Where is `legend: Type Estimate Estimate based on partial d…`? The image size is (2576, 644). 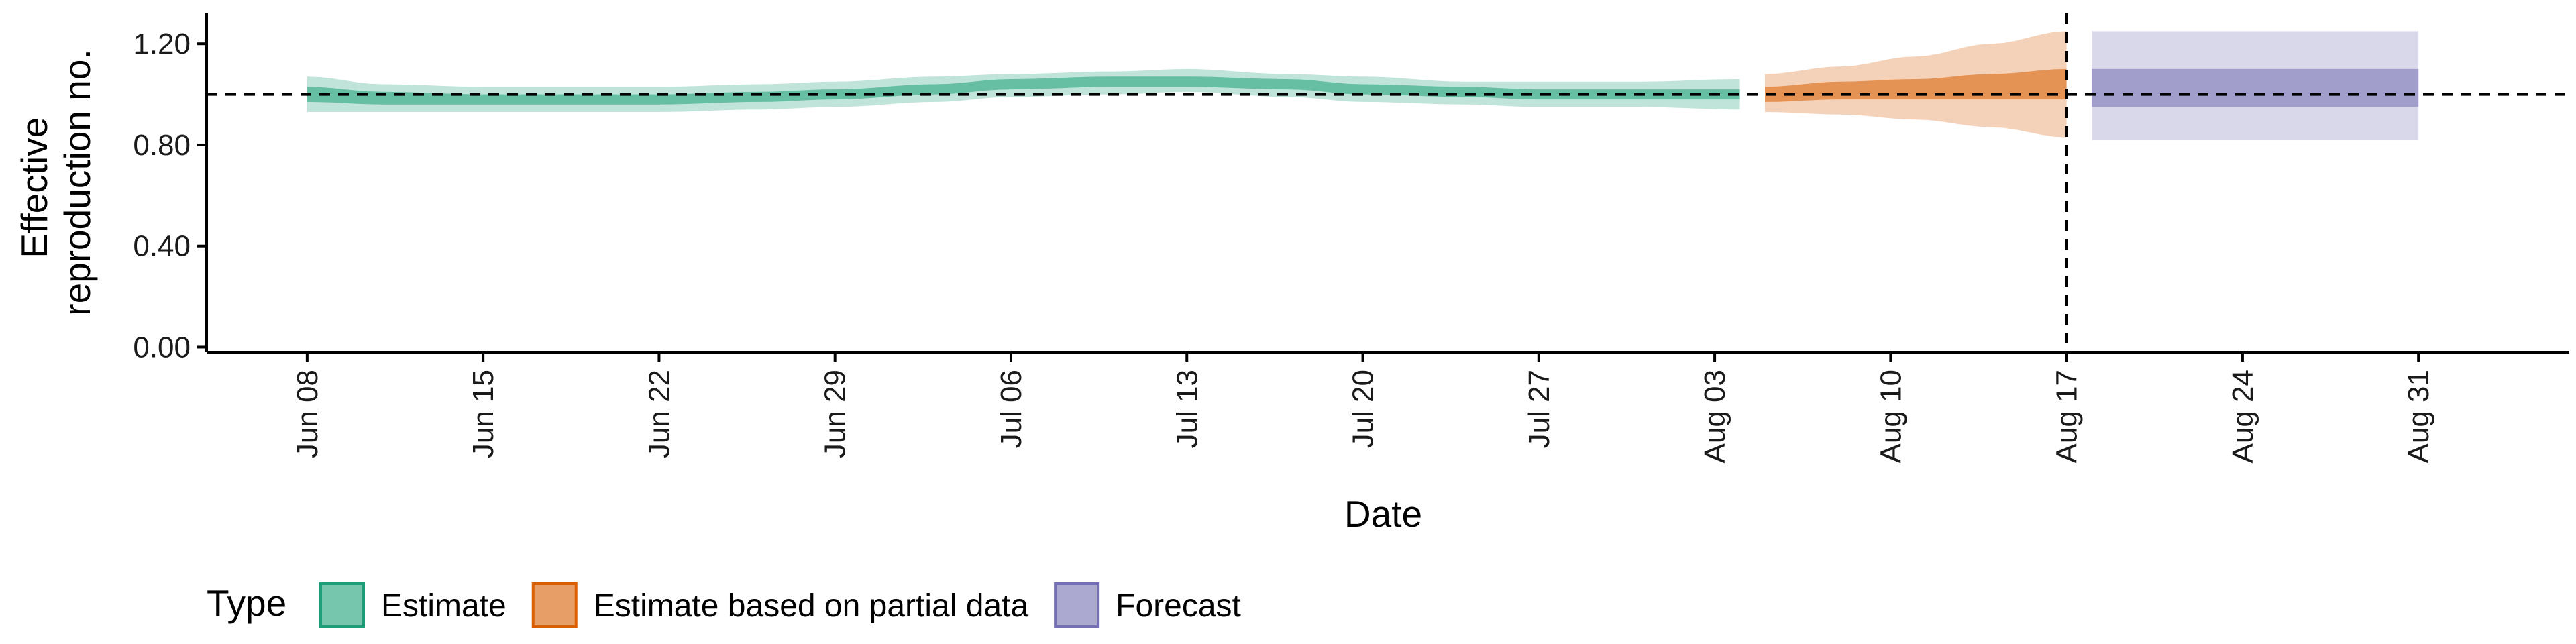
legend: Type Estimate Estimate based on partial d… is located at coordinates (724, 605).